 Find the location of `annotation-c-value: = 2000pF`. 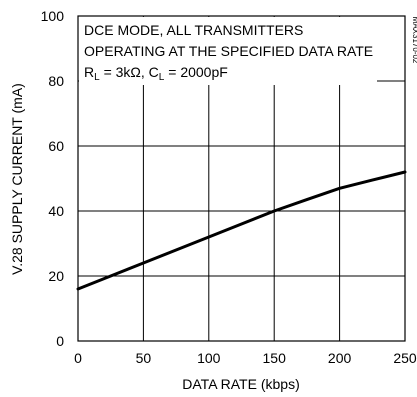

annotation-c-value: = 2000pF is located at coordinates (195, 72).